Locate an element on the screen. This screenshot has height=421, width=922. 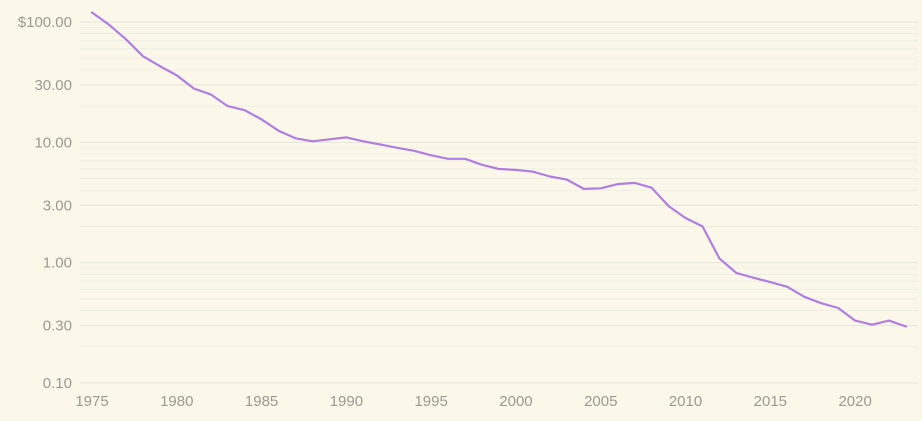
x-axis-tick-labels: 1975 1980 1985 1990 1995 2000 2005 2010 2015 2020 is located at coordinates (473, 401).